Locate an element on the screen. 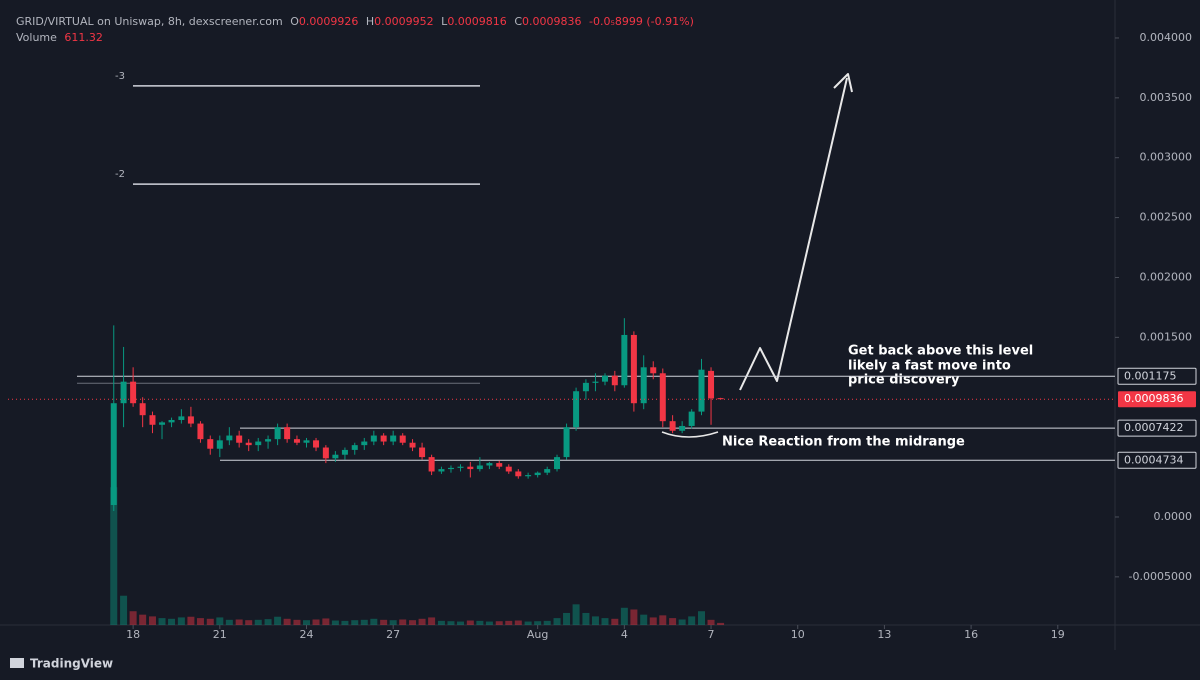 This screenshot has width=1200, height=680. volume-header: Volume 611.32 is located at coordinates (59, 37).